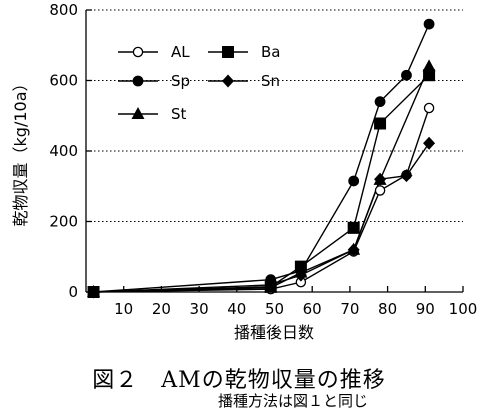 Image resolution: width=478 pixels, height=412 pixels. I want to click on x-tick-label: 100, so click(463, 309).